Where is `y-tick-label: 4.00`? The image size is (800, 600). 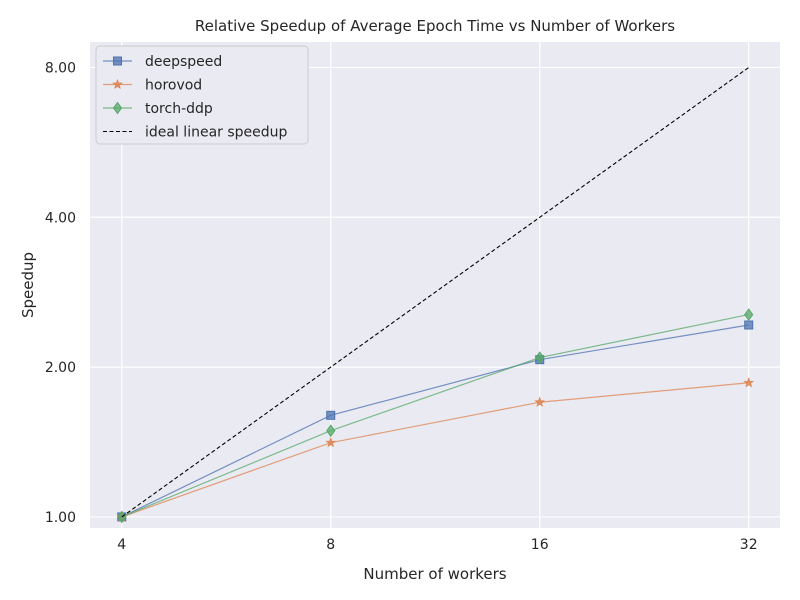
y-tick-label: 4.00 is located at coordinates (60, 218).